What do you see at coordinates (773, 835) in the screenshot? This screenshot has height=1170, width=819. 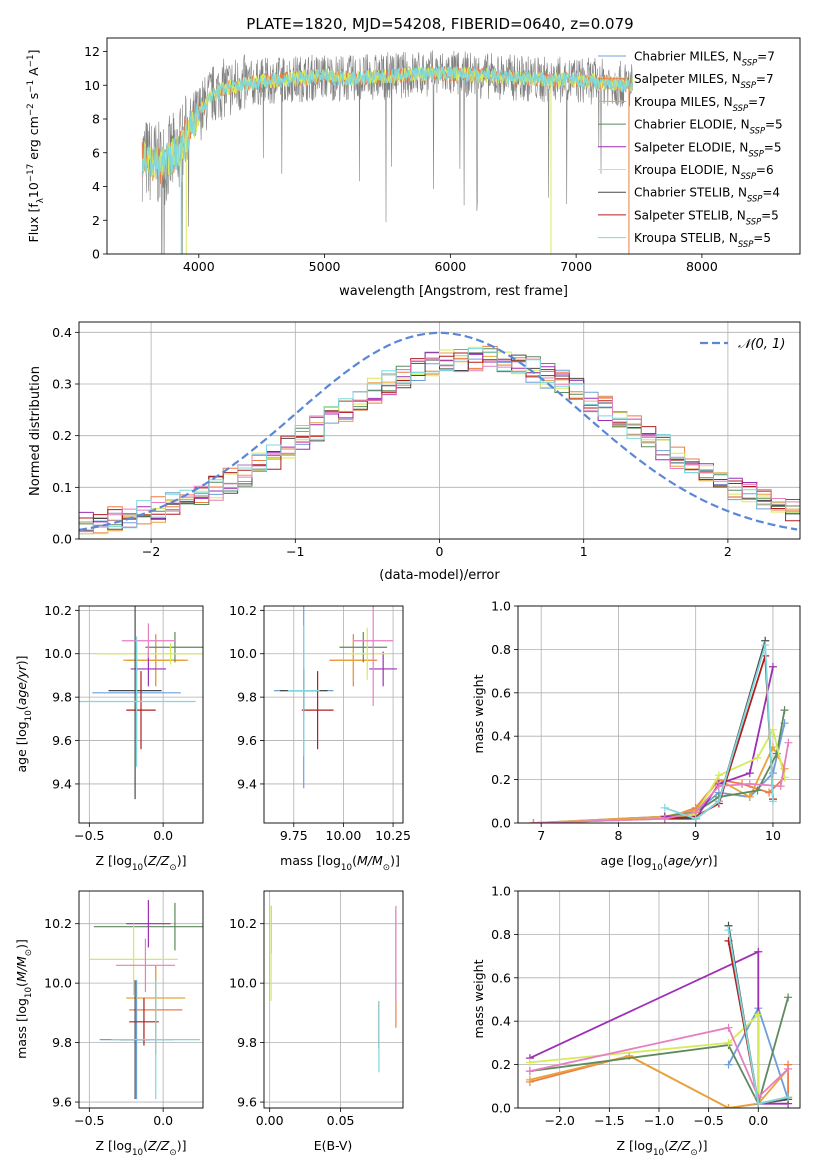 I see `x-tick-label: 10` at bounding box center [773, 835].